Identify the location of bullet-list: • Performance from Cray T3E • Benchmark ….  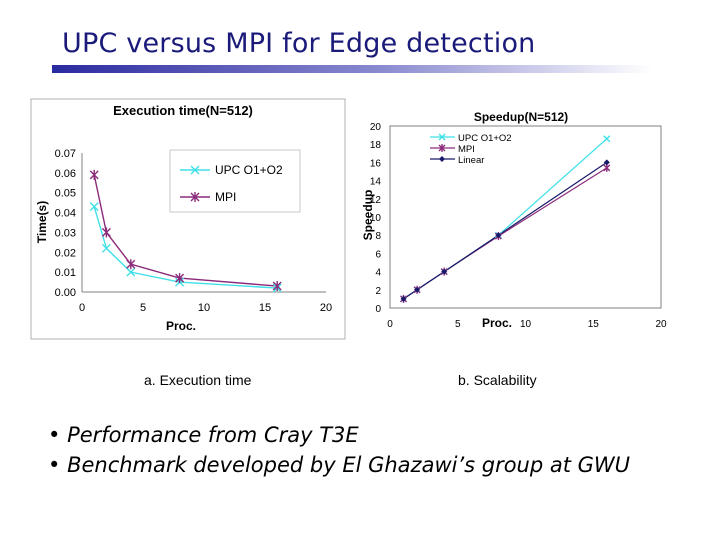
(339, 450).